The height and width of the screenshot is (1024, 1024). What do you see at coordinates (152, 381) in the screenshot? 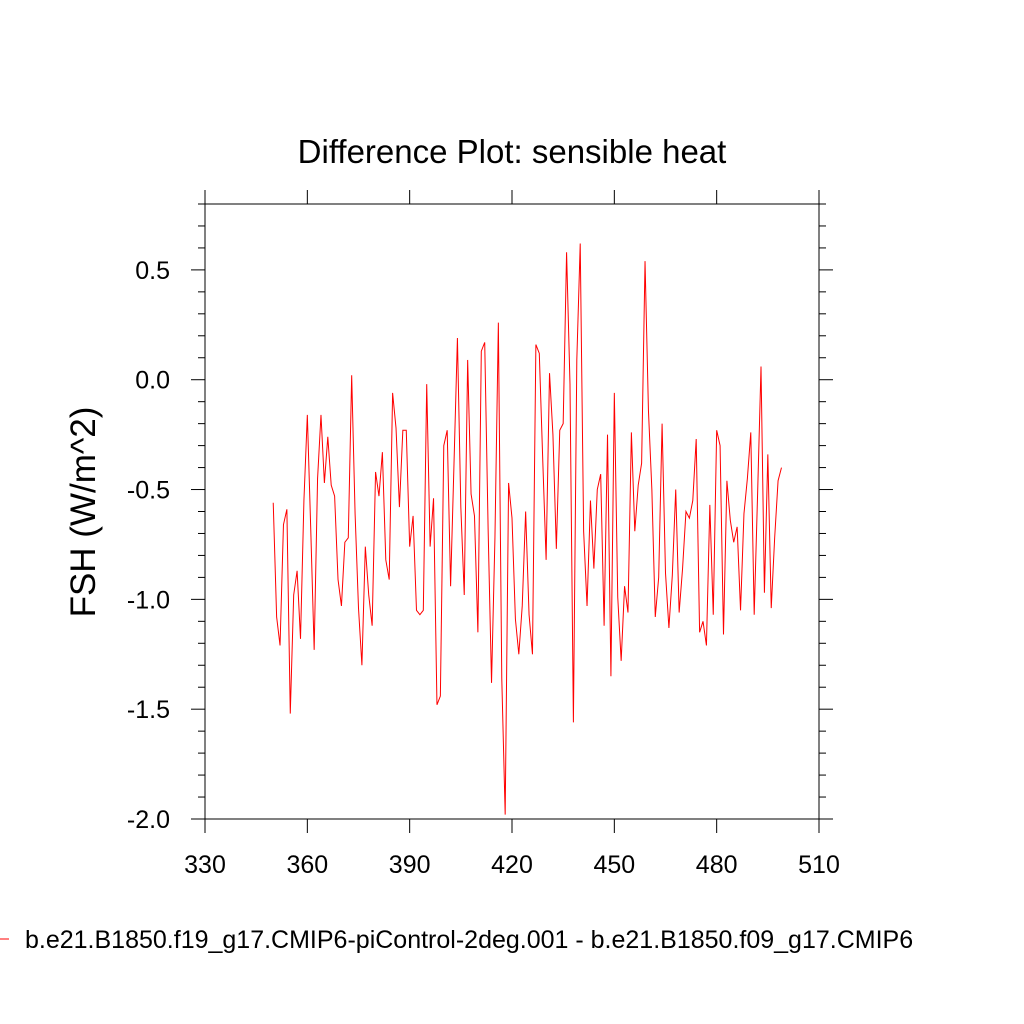
I see `y-tick-label: 0.0` at bounding box center [152, 381].